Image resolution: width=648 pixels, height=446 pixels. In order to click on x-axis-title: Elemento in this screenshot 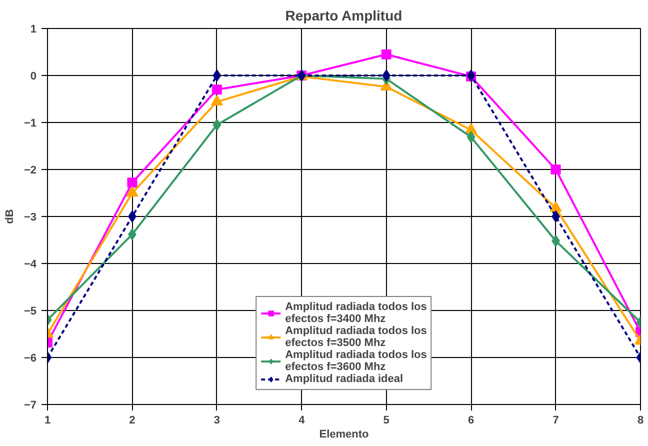, I will do `click(344, 434)`.